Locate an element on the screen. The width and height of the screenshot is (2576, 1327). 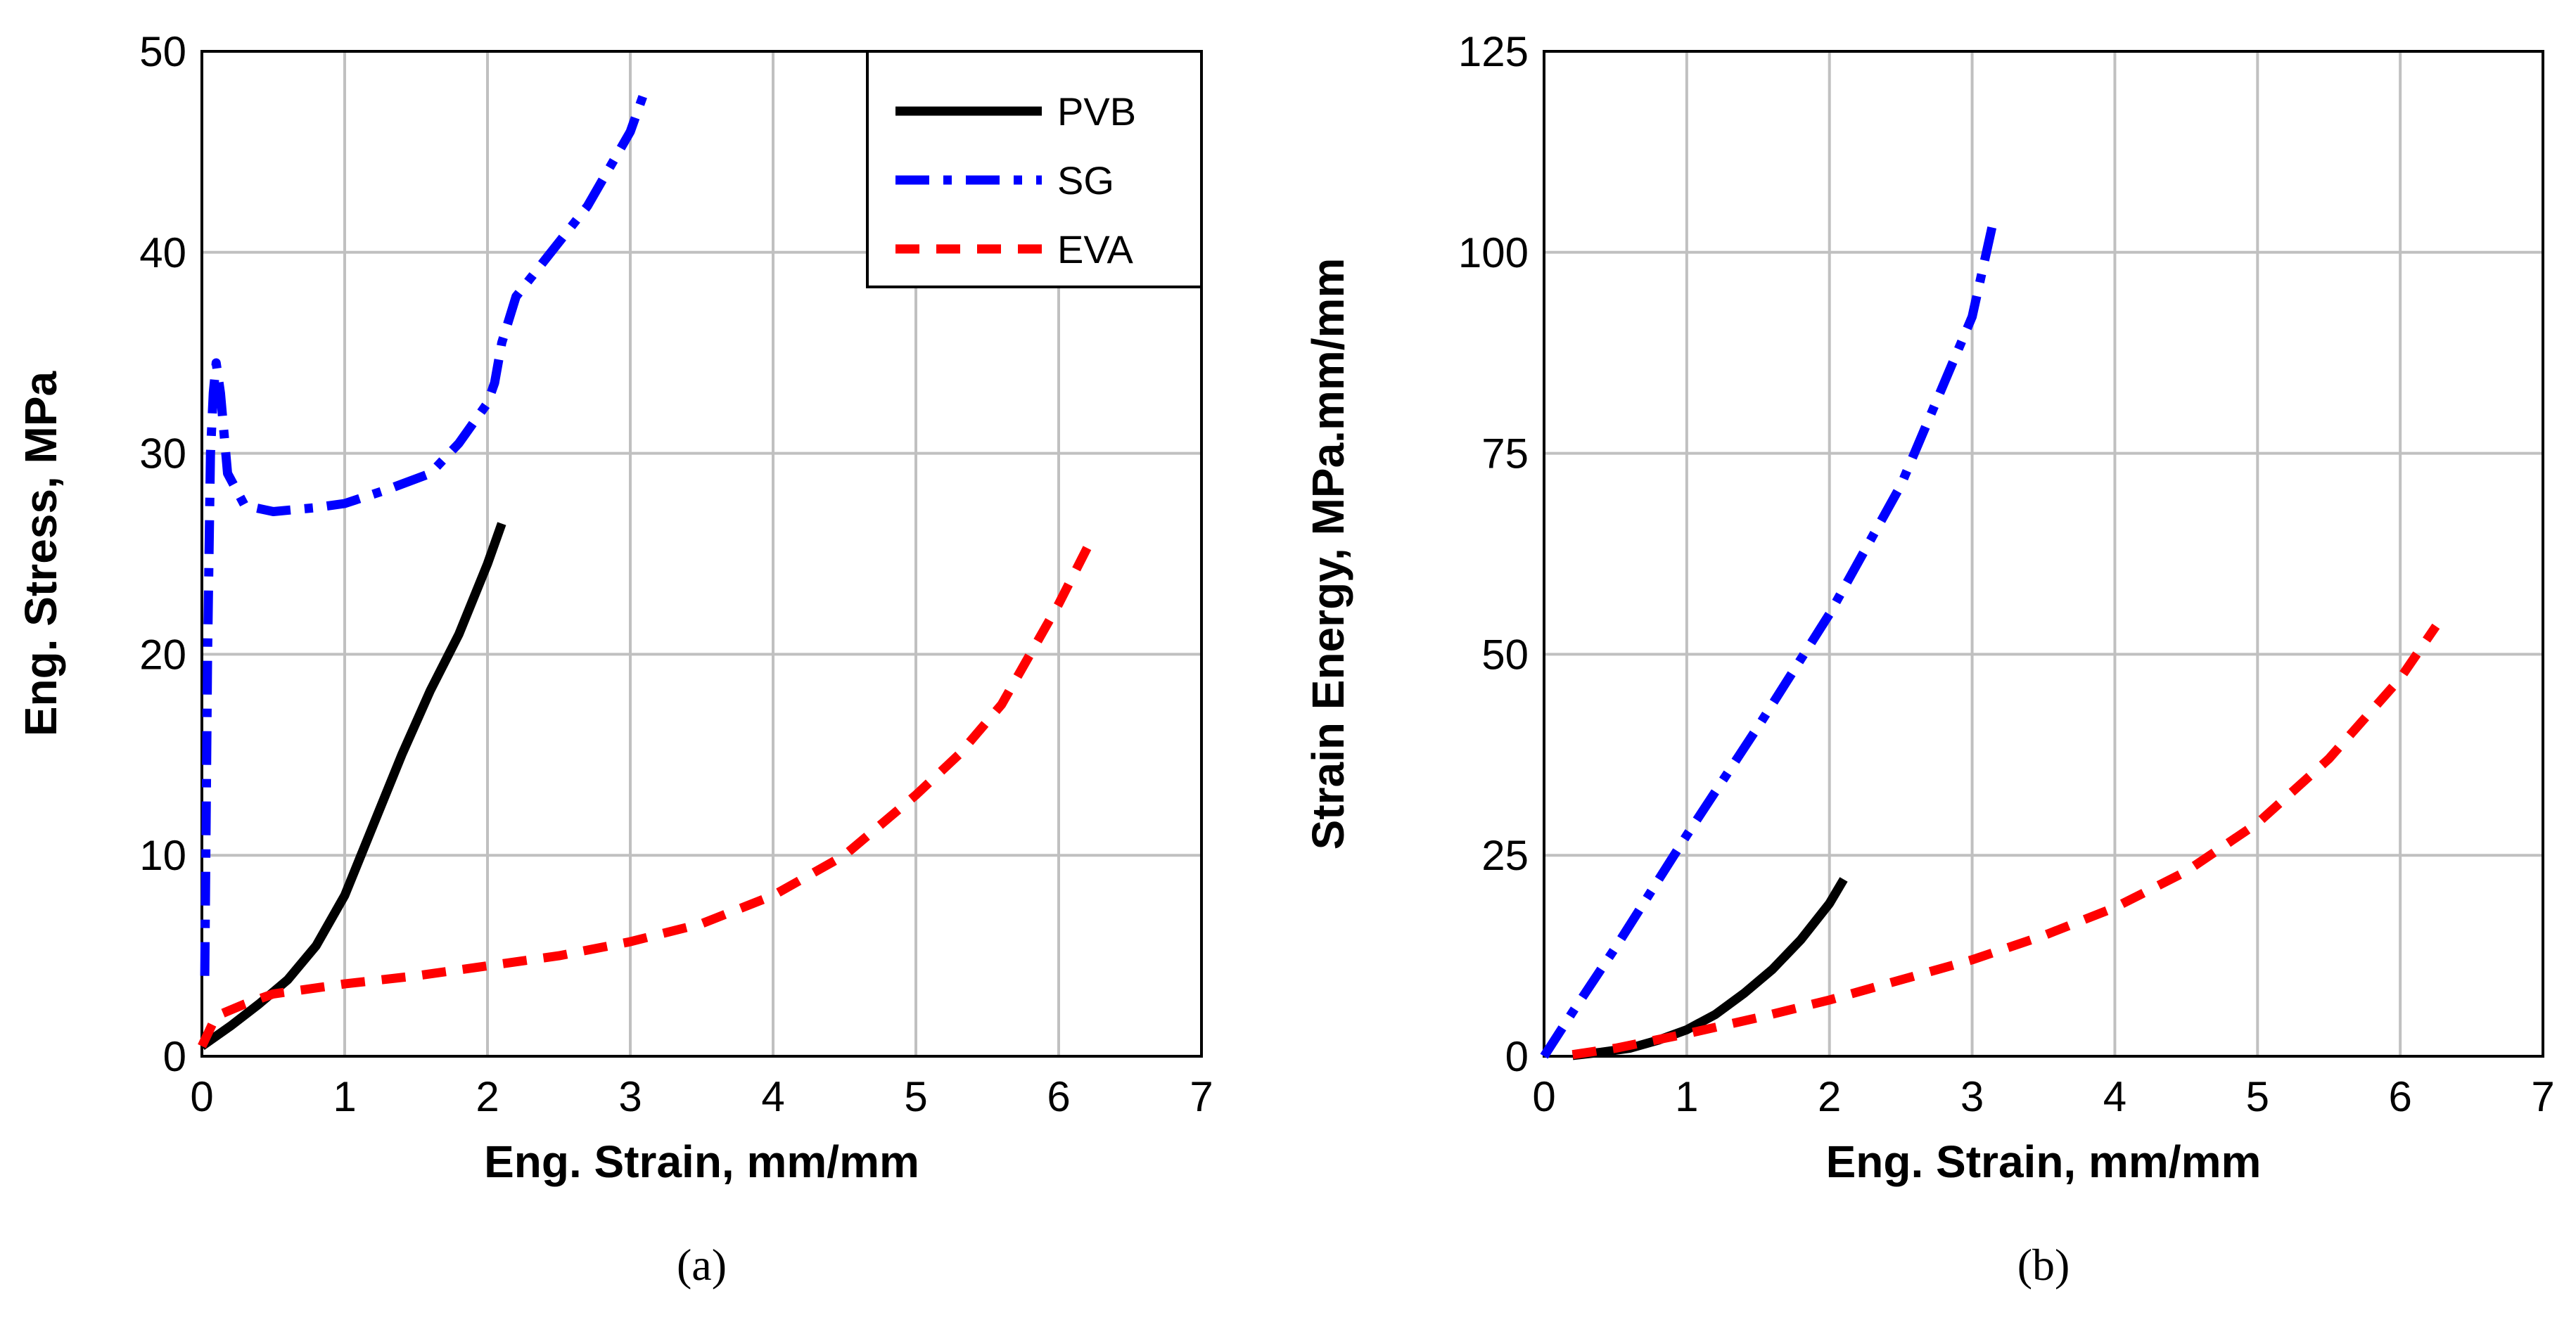
y-tick-label: 40 is located at coordinates (162, 253).